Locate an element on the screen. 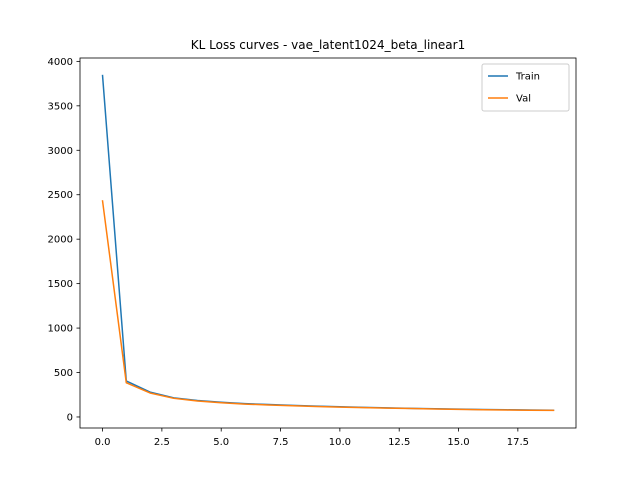 The image size is (640, 480). y-tick-label: 3500 is located at coordinates (60, 106).